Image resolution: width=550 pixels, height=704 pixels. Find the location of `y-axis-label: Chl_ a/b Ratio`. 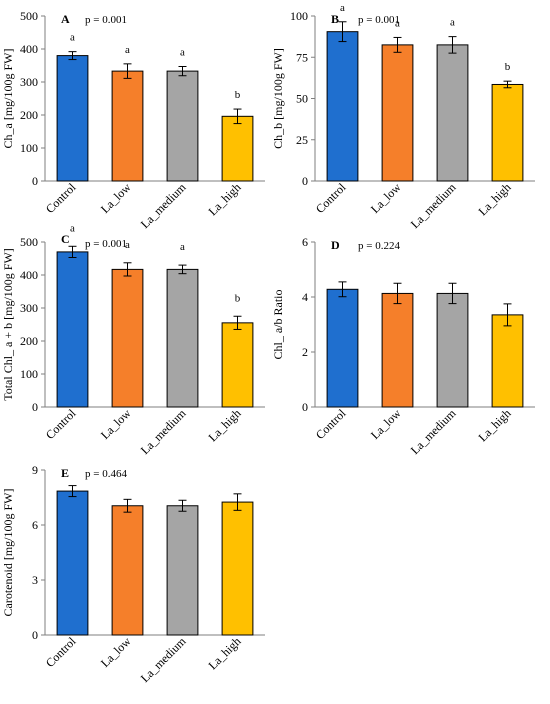

y-axis-label: Chl_ a/b Ratio is located at coordinates (278, 325).